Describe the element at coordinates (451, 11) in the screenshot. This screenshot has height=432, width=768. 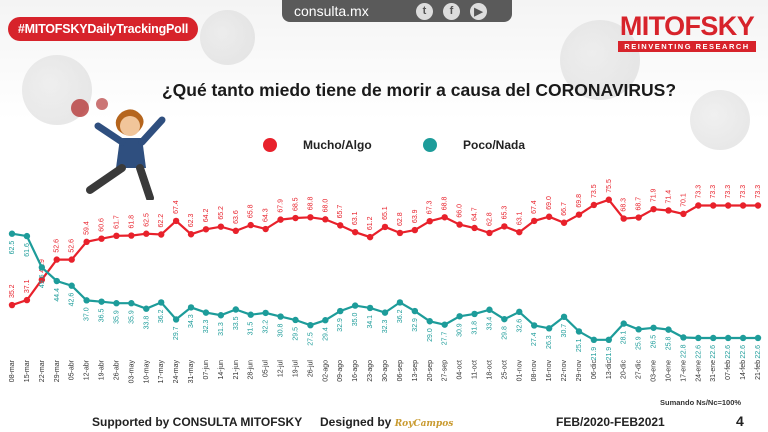
I see `facebook-icon: f` at that location.